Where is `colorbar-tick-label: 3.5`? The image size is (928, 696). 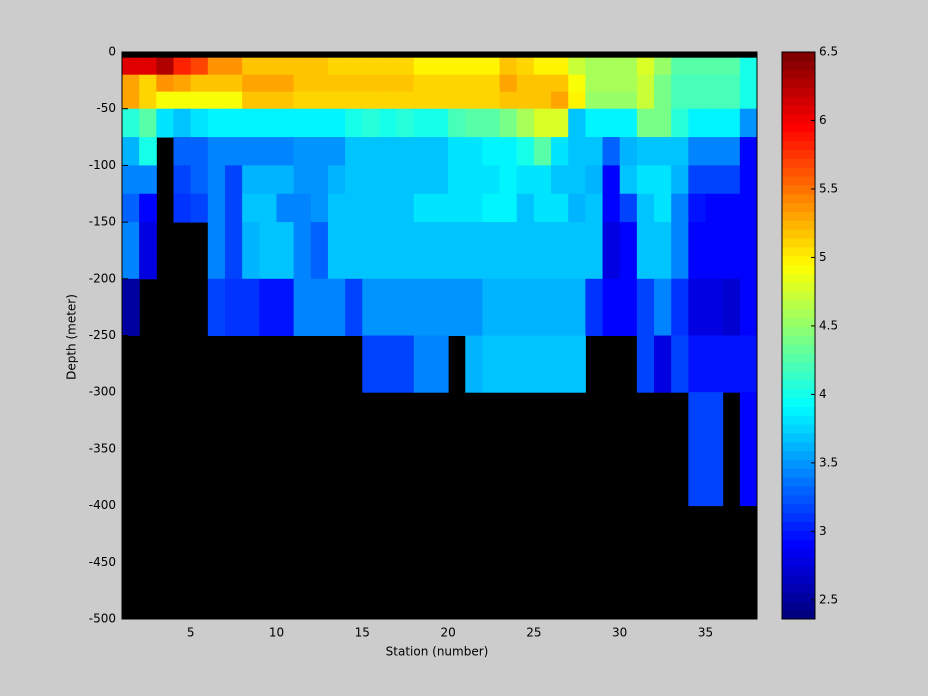
colorbar-tick-label: 3.5 is located at coordinates (828, 462).